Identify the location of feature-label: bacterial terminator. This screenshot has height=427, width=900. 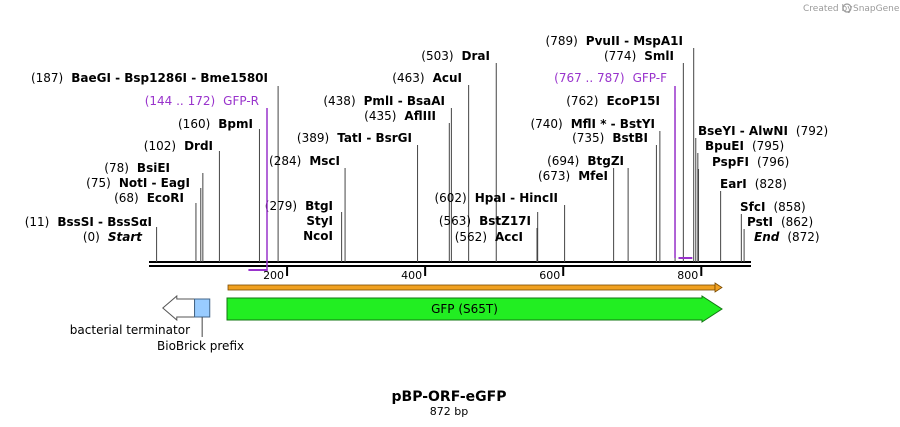
(130, 330).